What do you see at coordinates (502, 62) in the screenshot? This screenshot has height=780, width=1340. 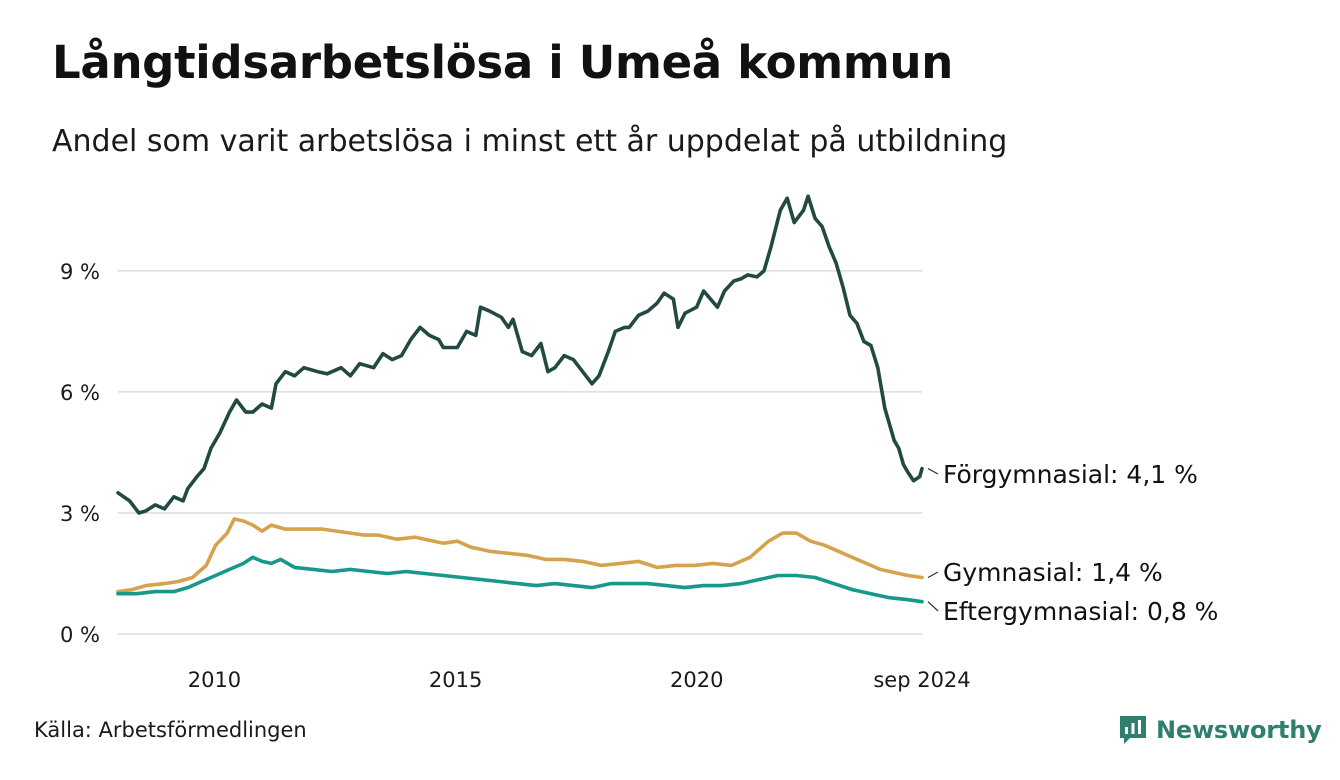 I see `chart-title: Långtidsarbetslösa i Umeå kommun` at bounding box center [502, 62].